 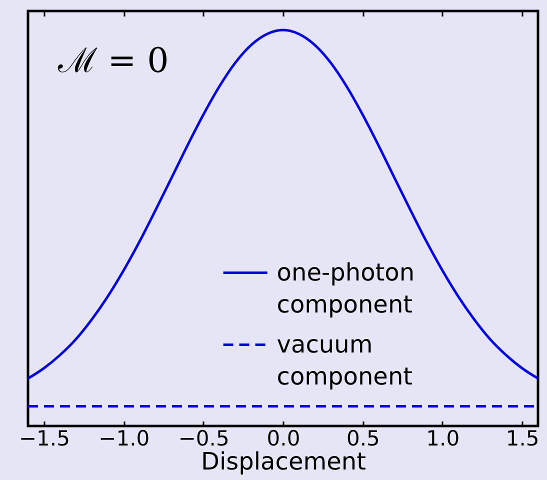 I want to click on x-tick-label: 1.0, so click(x=443, y=438).